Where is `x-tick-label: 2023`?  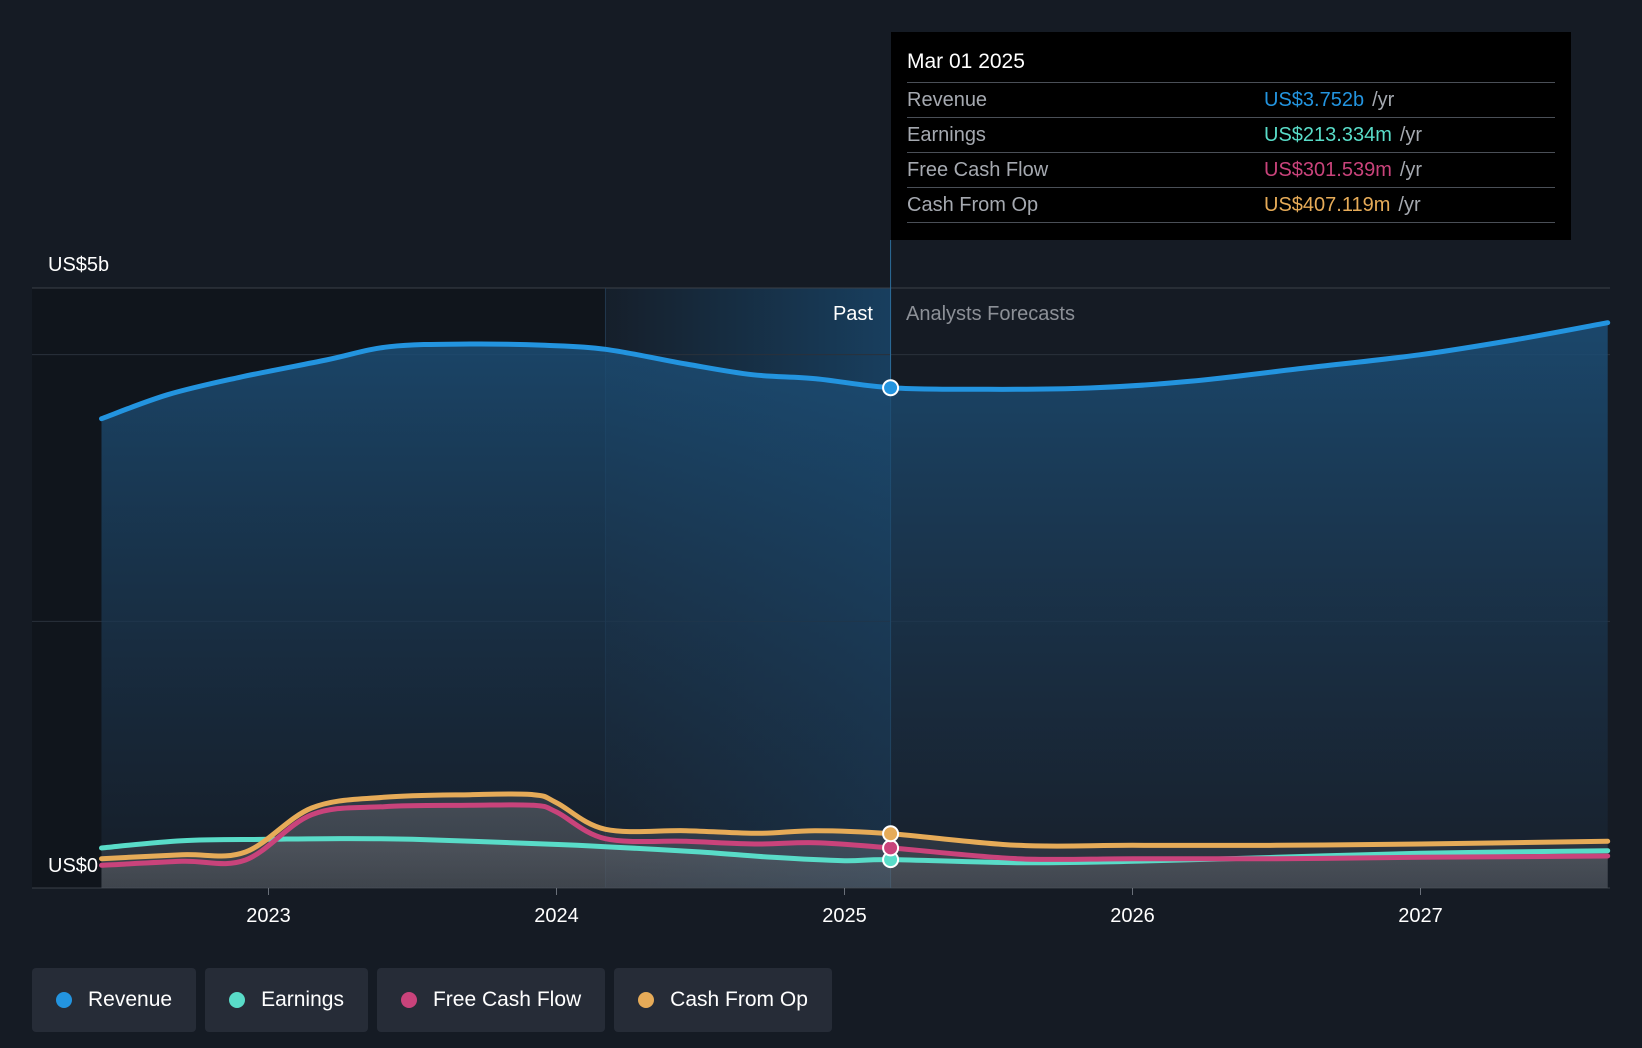 x-tick-label: 2023 is located at coordinates (268, 916).